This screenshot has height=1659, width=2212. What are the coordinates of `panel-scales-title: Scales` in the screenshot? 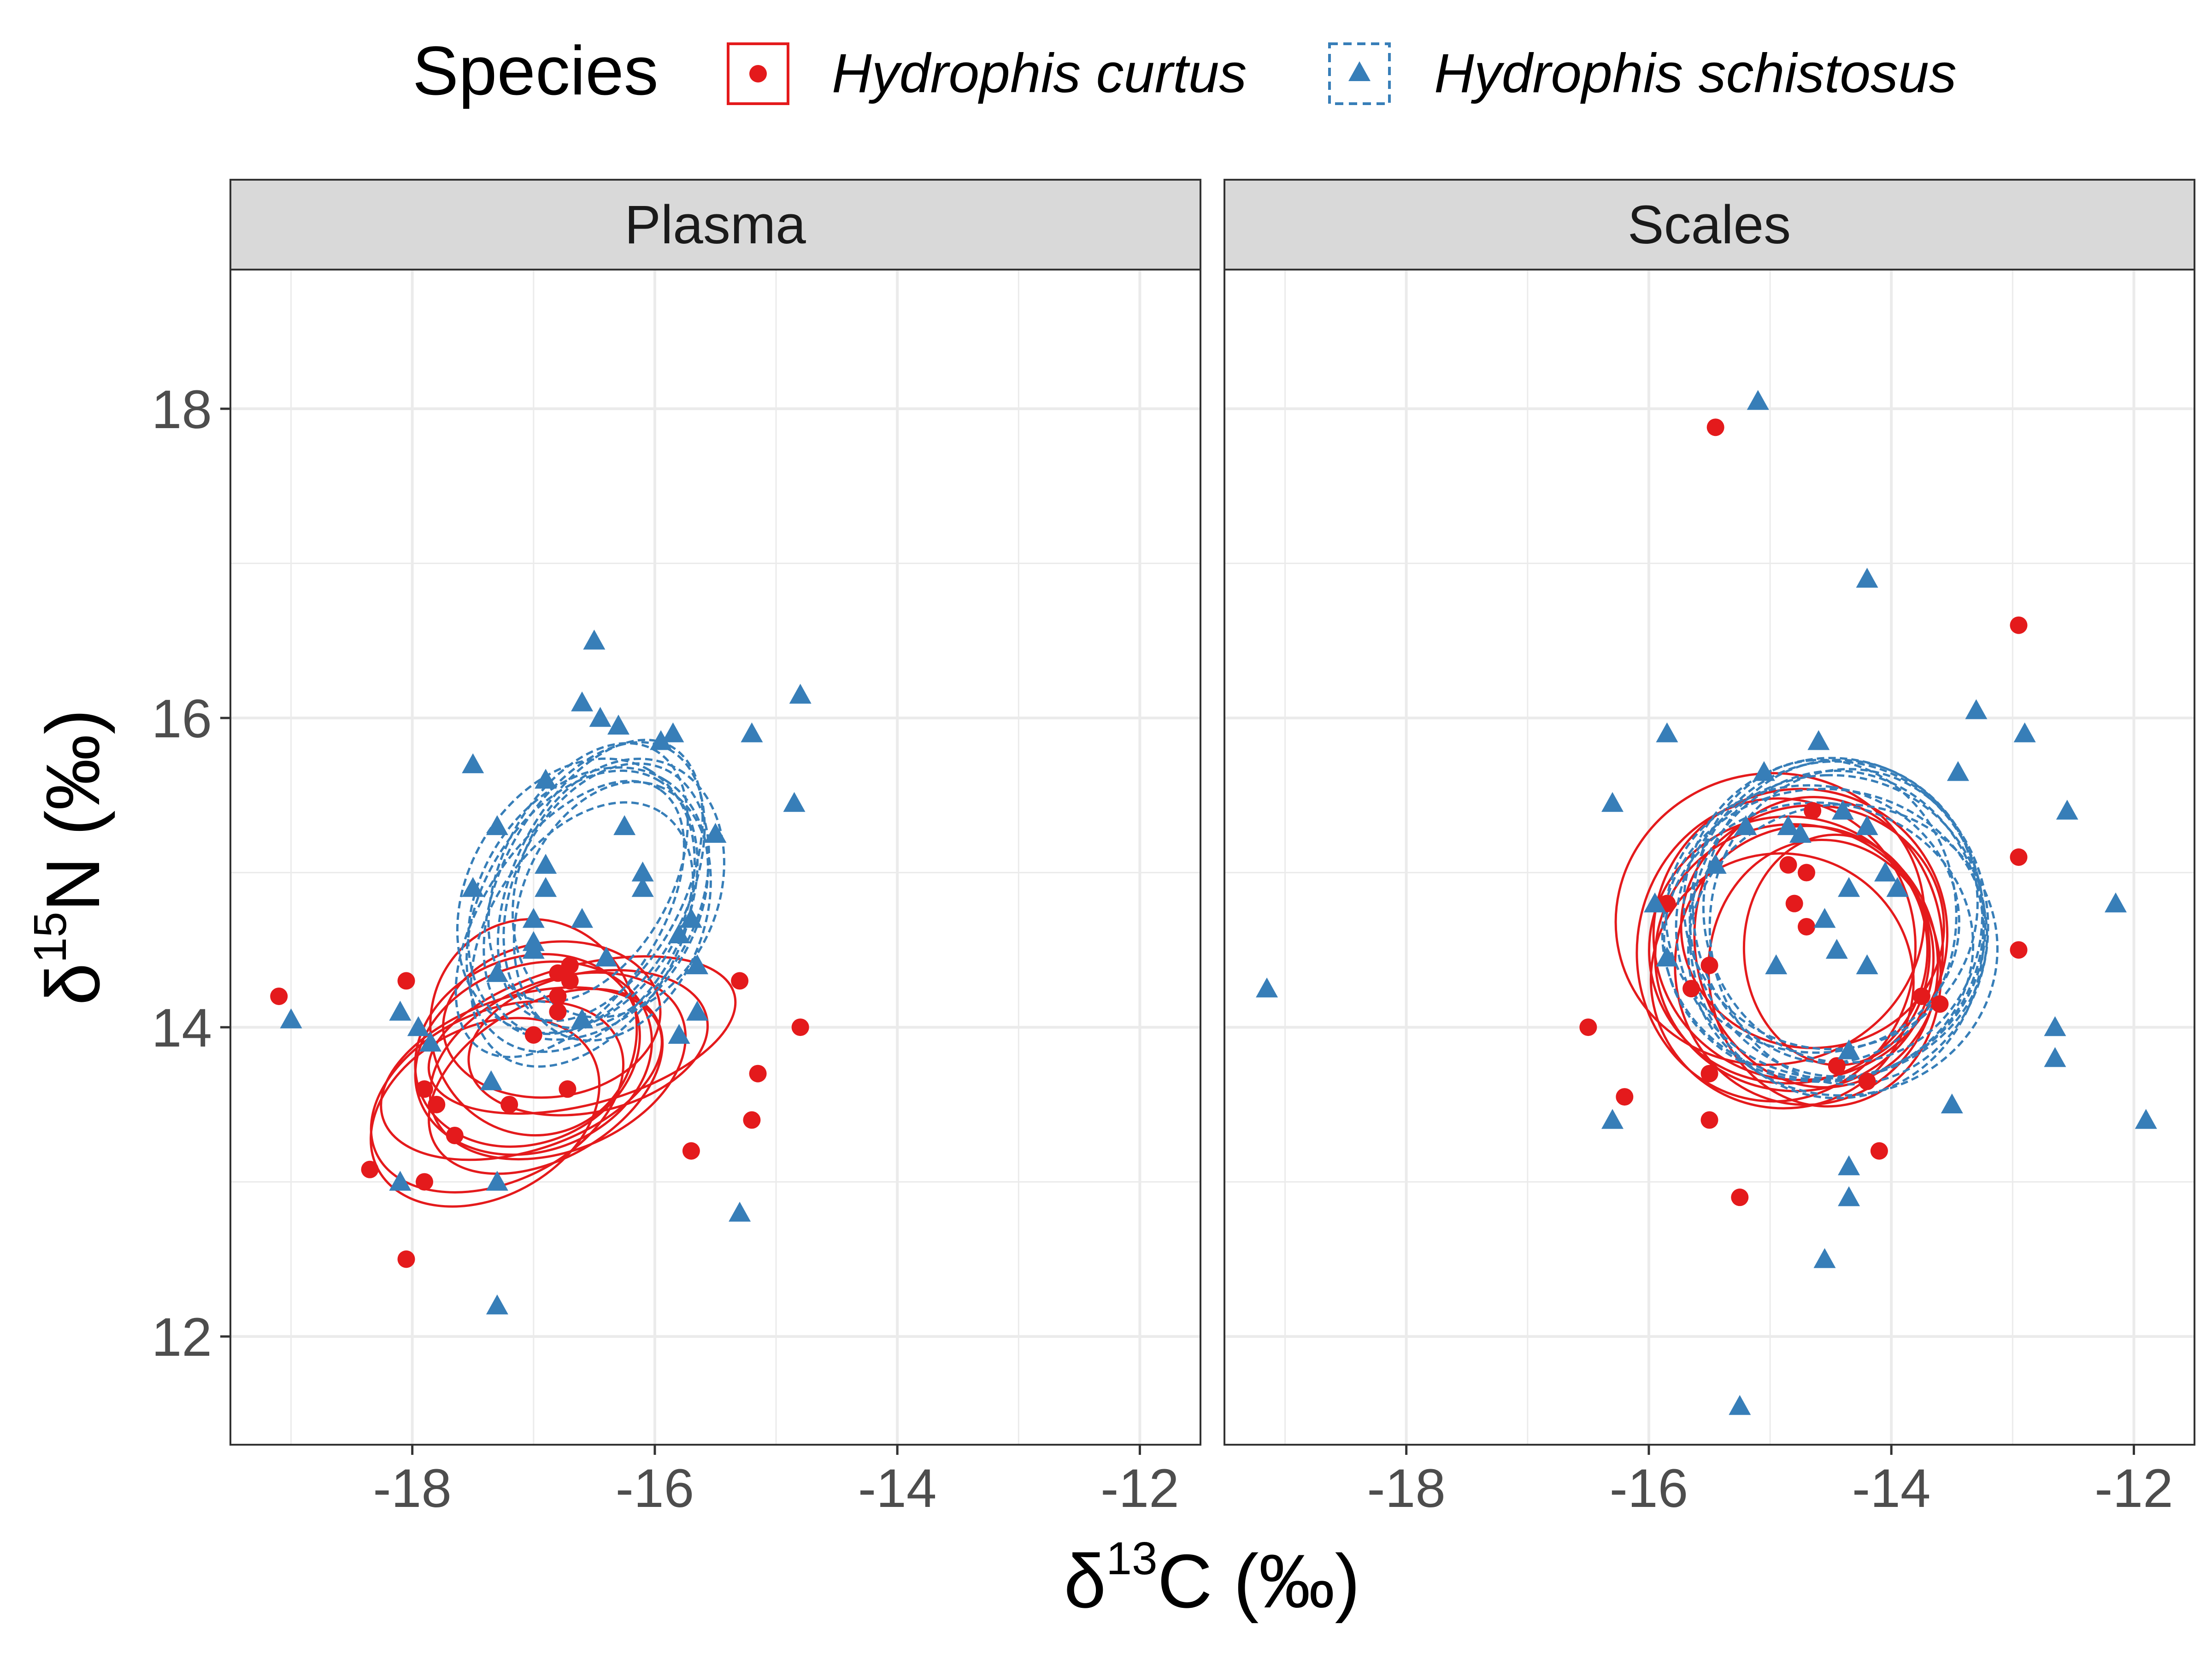 It's located at (1709, 224).